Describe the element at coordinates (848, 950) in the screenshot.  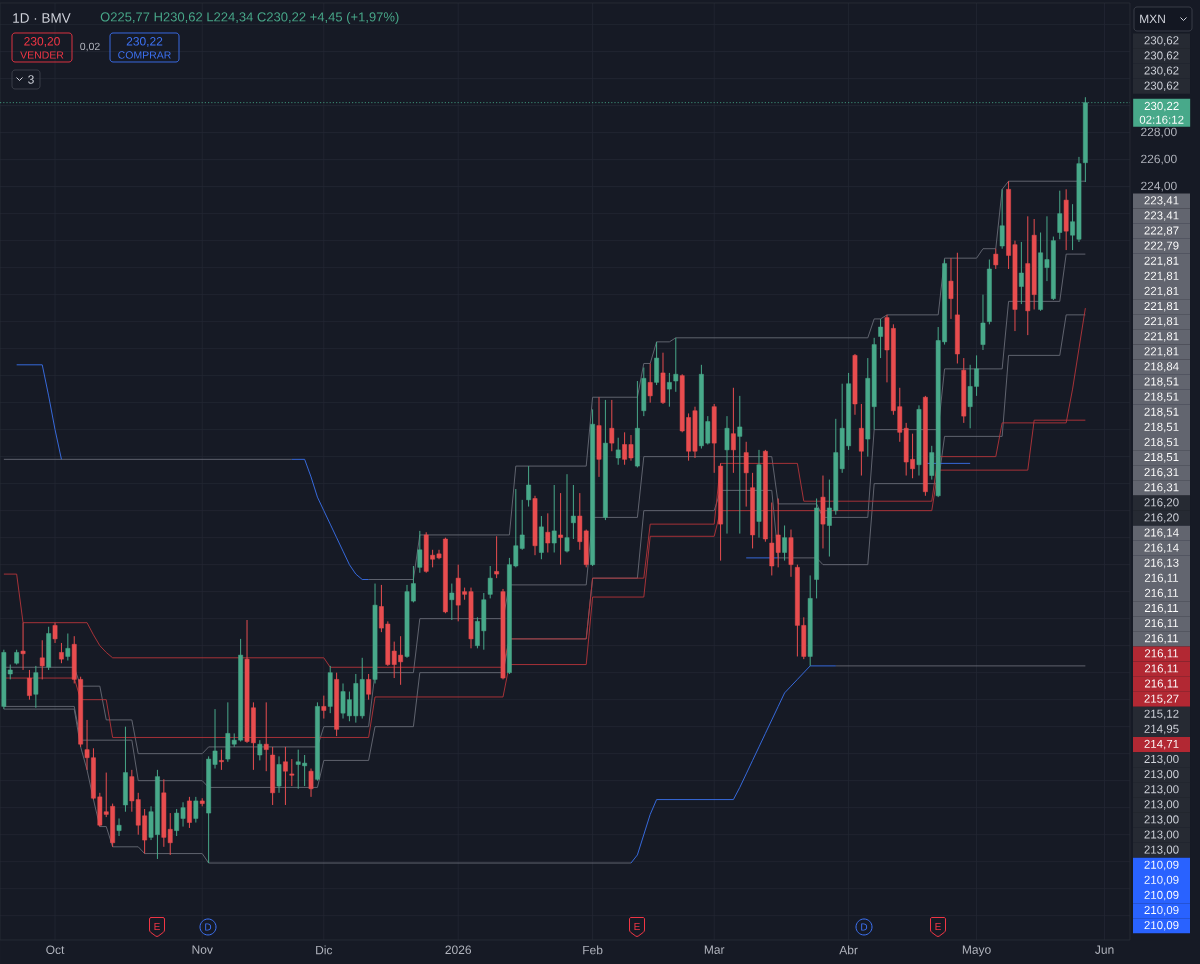
I see `x-tick-label: Abr` at that location.